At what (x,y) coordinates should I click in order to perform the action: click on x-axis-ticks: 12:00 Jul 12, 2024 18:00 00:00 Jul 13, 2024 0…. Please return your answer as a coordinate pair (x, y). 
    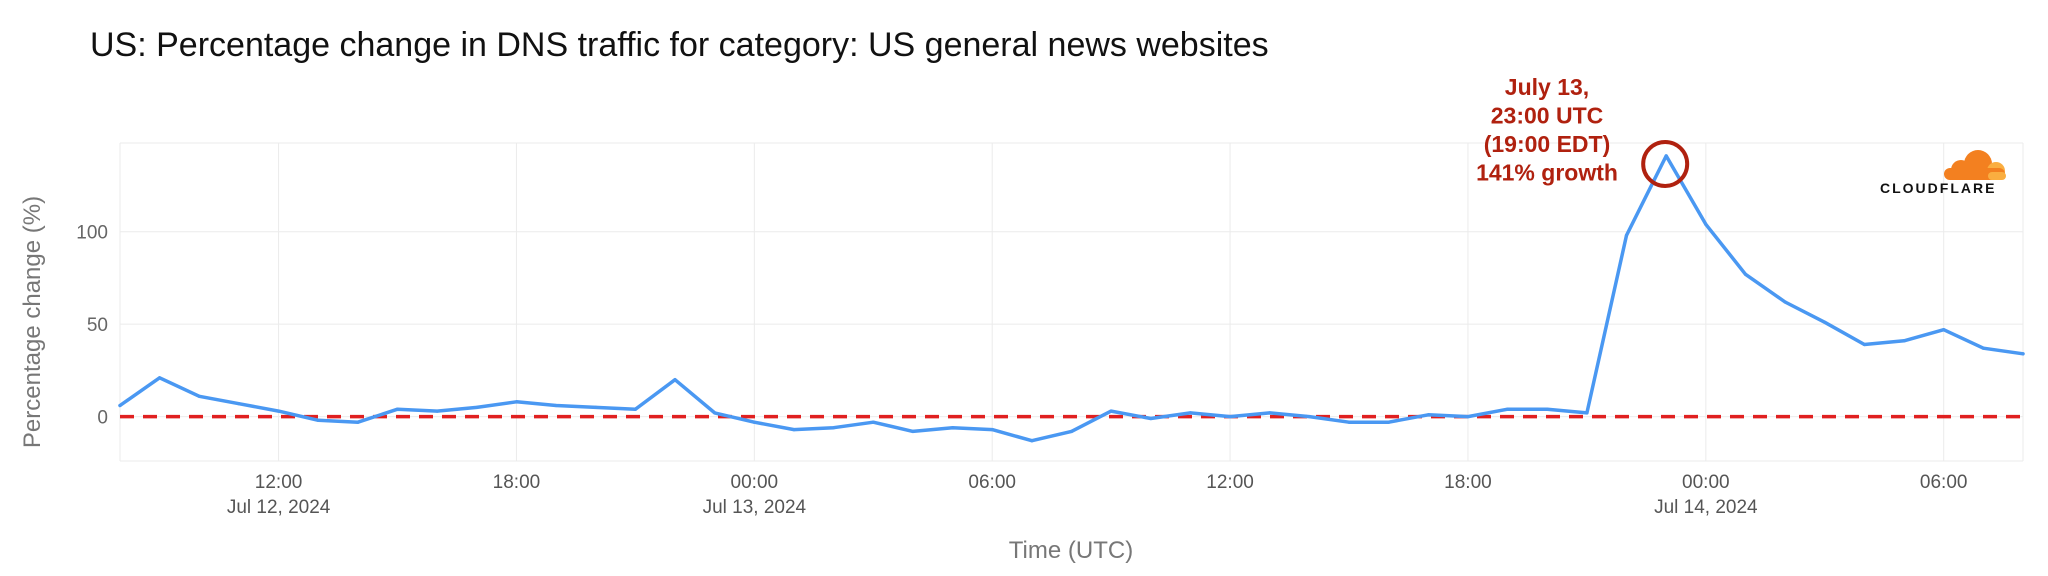
    Looking at the image, I should click on (1097, 495).